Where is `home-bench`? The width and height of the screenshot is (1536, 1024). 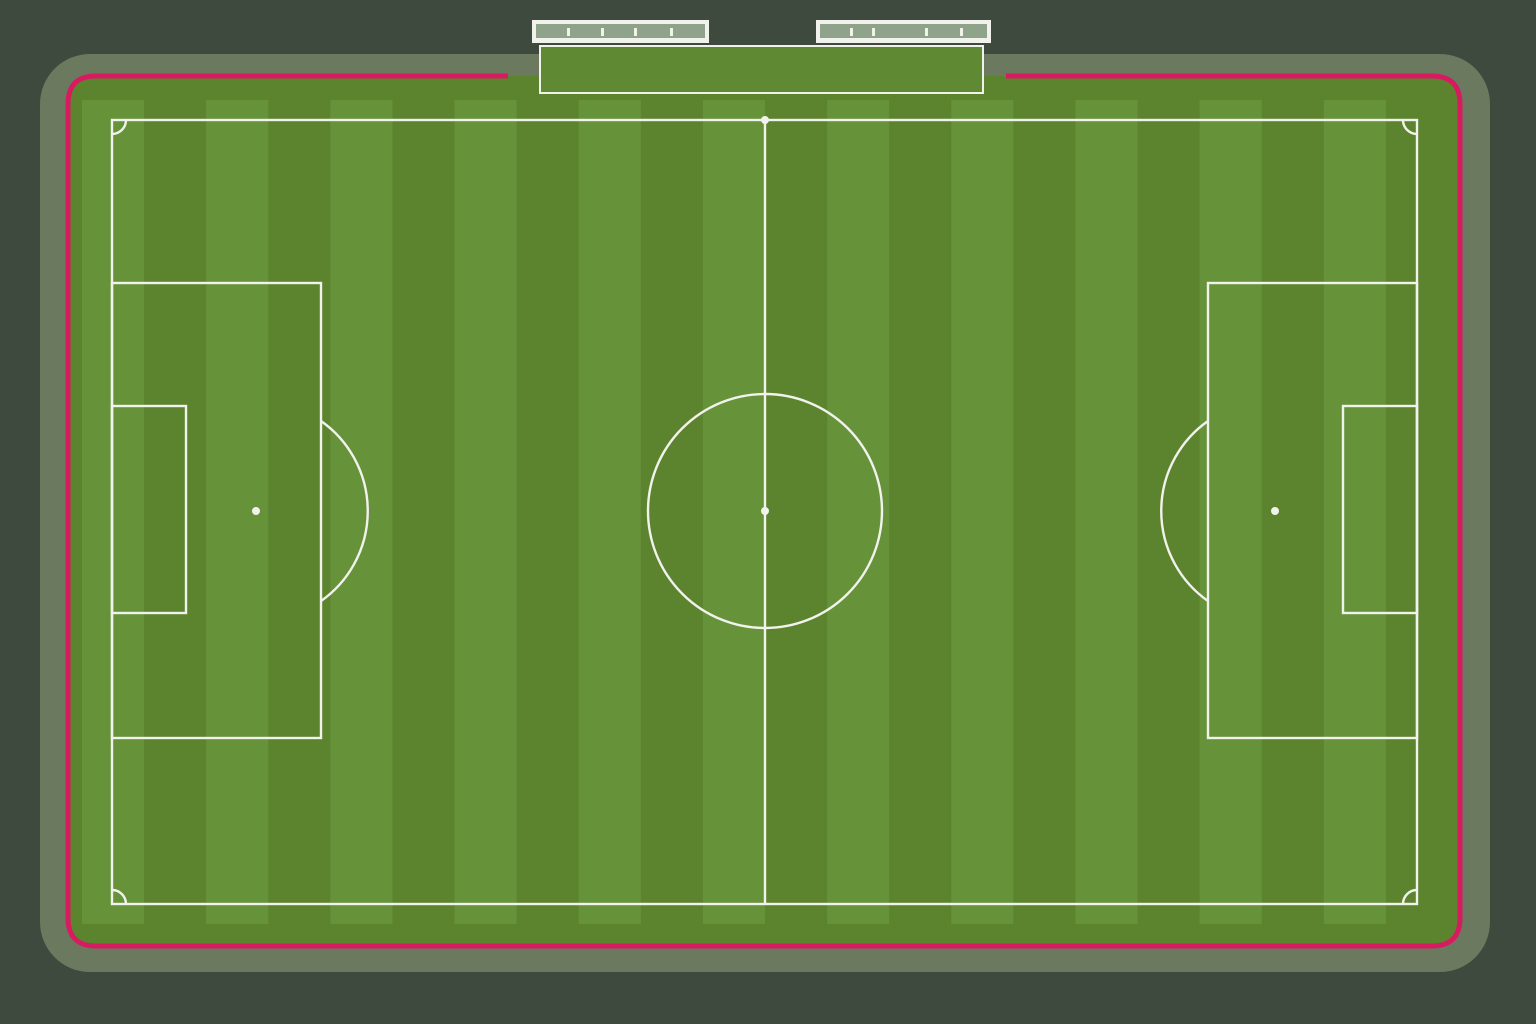
home-bench is located at coordinates (620, 31).